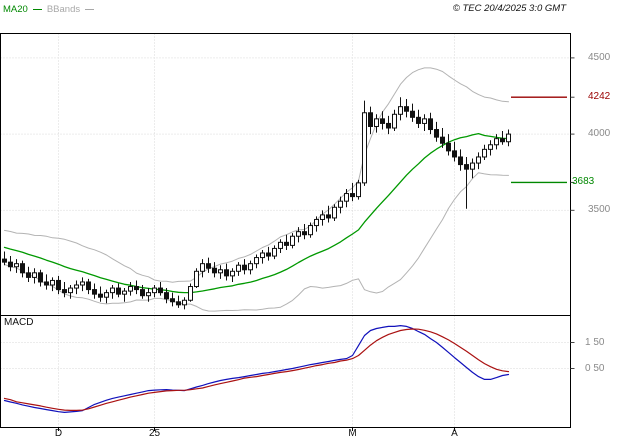  Describe the element at coordinates (595, 342) in the screenshot. I see `macd-tick-label-150: 1 50` at that location.